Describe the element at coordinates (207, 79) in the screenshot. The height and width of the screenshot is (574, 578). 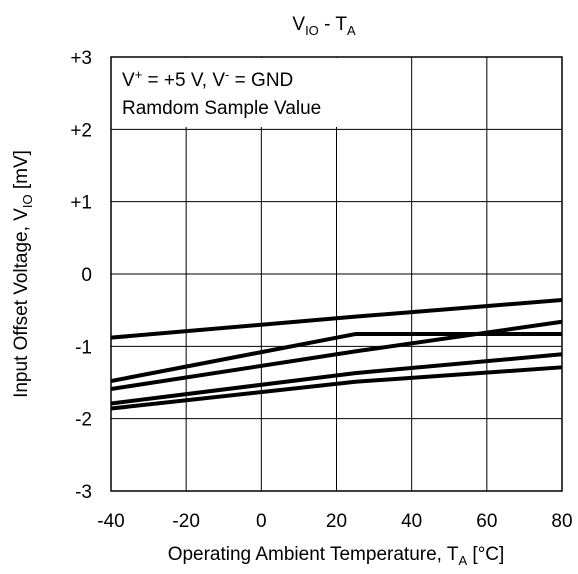
I see `annotation-line-1: V+ = +5 V, V- = GND` at that location.